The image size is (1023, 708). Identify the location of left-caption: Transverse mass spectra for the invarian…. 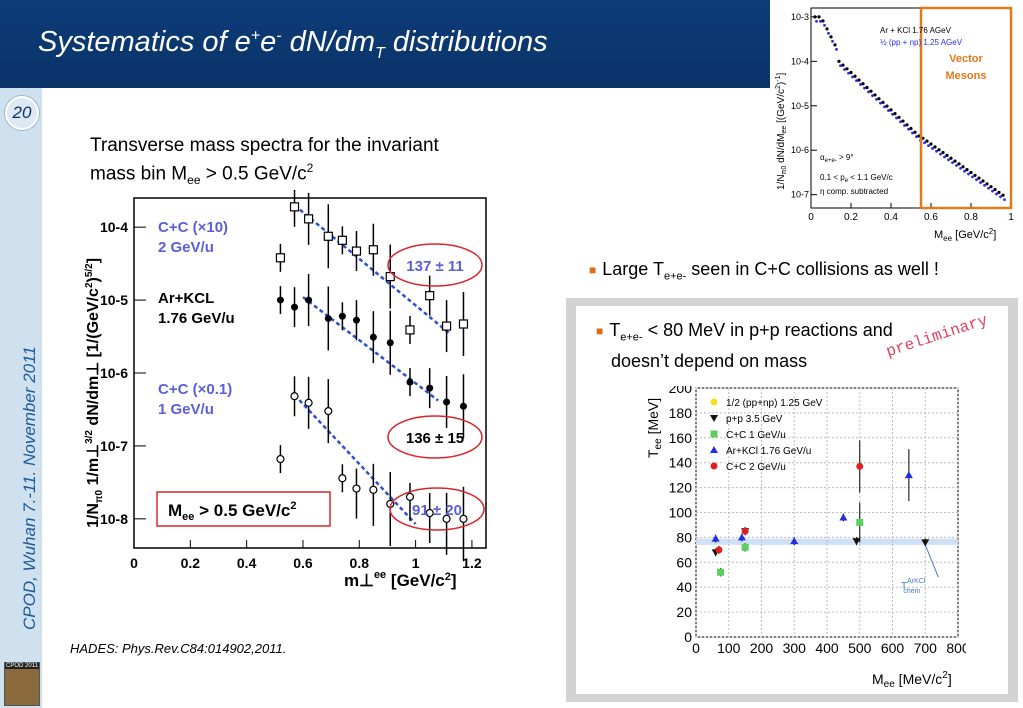
(264, 161).